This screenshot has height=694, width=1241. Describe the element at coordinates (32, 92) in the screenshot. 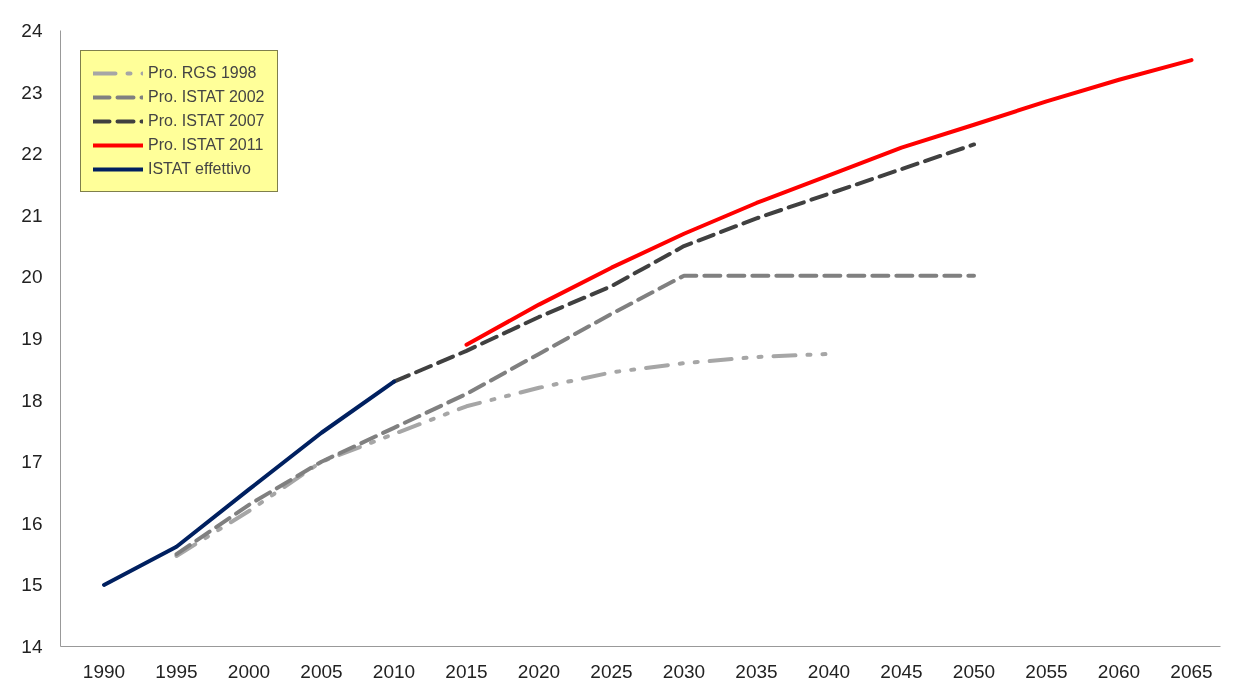

I see `y-tick-label: 23` at that location.